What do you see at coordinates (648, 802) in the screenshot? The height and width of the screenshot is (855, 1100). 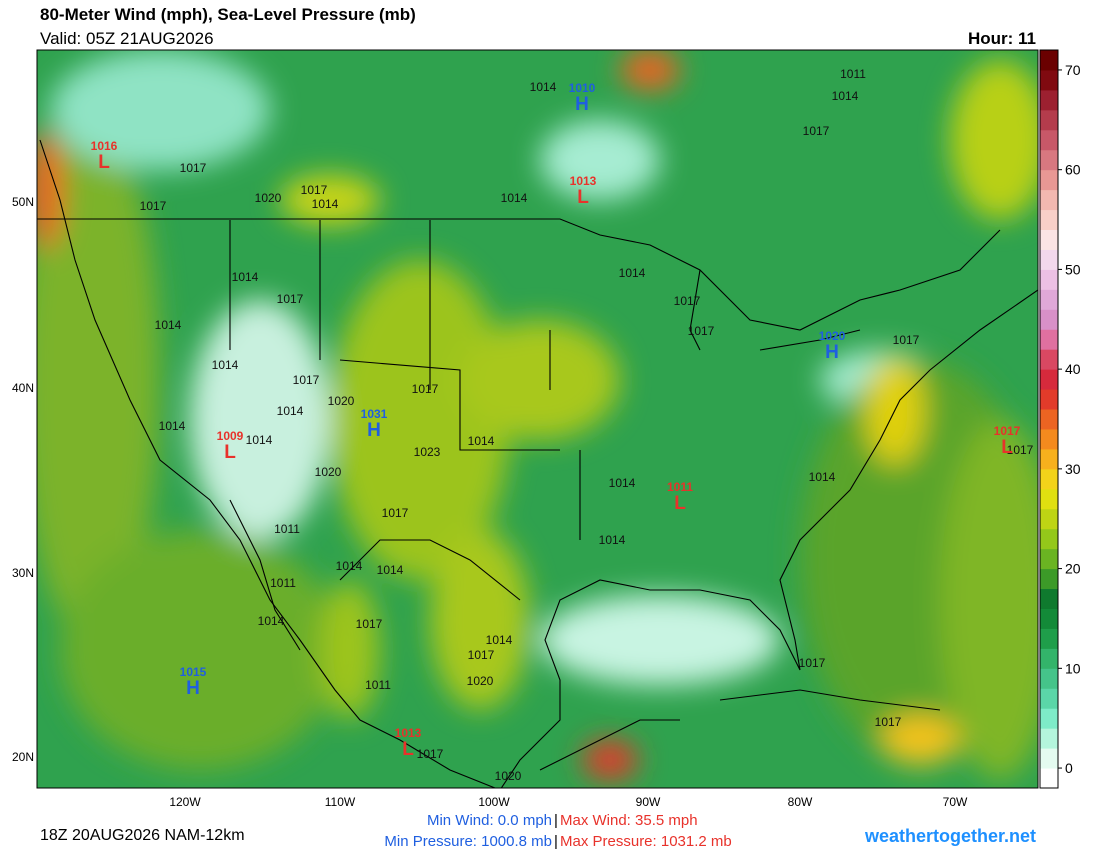 I see `longitude-label: 90W` at bounding box center [648, 802].